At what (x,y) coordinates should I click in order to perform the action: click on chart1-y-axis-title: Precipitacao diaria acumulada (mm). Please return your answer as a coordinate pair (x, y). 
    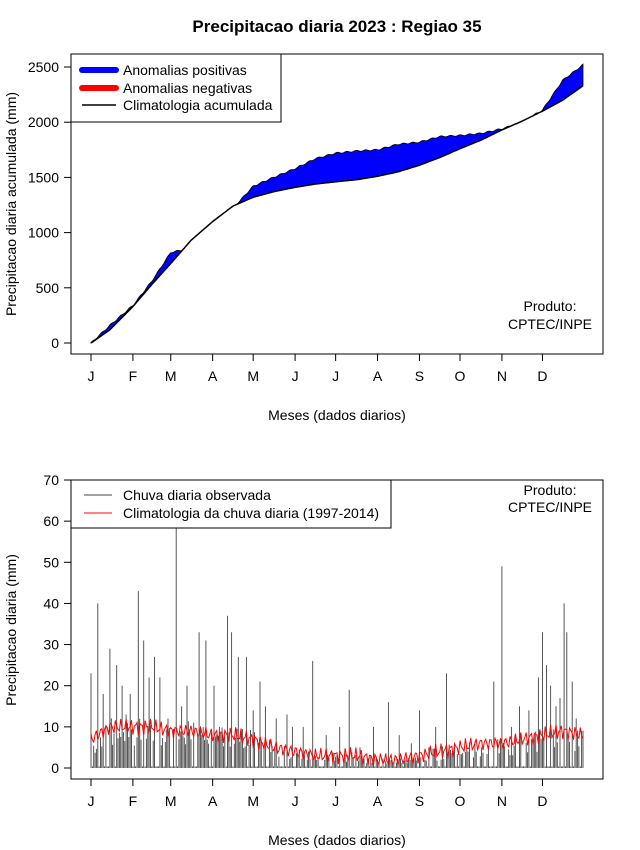
    Looking at the image, I should click on (11, 204).